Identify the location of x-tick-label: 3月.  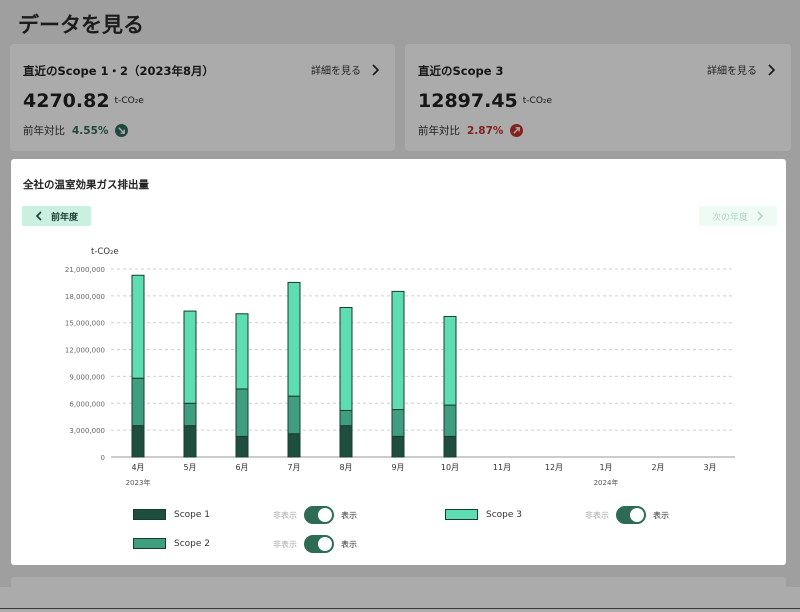
(709, 467).